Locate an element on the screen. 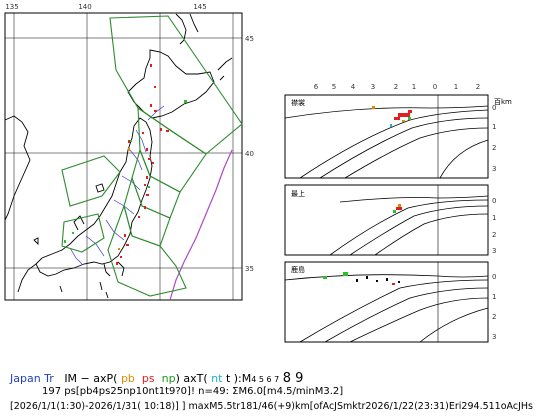 The height and width of the screenshot is (420, 540). section-x-tick: 5 is located at coordinates (334, 87).